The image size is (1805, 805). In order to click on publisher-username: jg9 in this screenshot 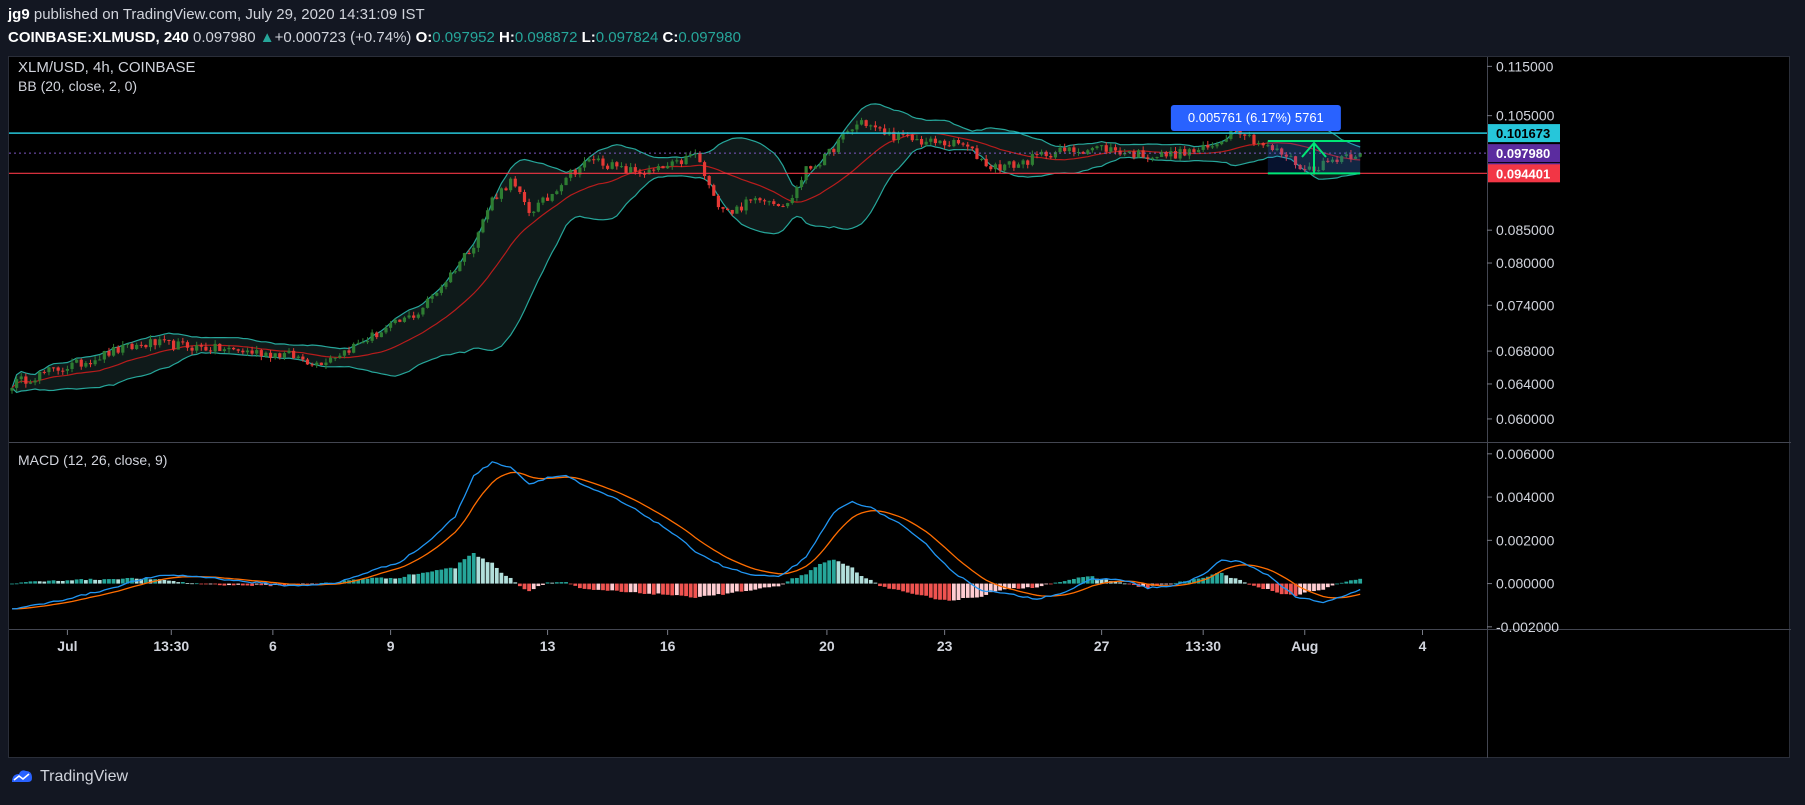, I will do `click(19, 14)`.